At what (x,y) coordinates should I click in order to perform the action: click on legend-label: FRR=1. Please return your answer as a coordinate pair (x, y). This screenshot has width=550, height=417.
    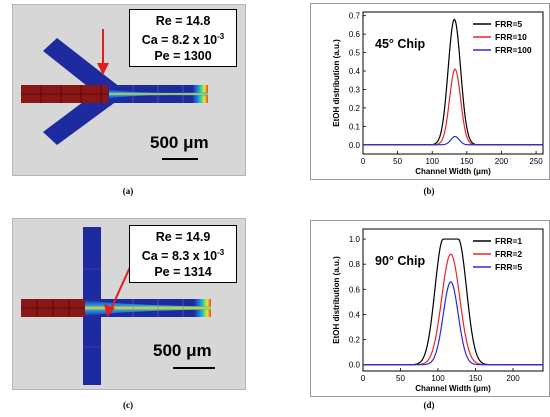
    Looking at the image, I should click on (508, 241).